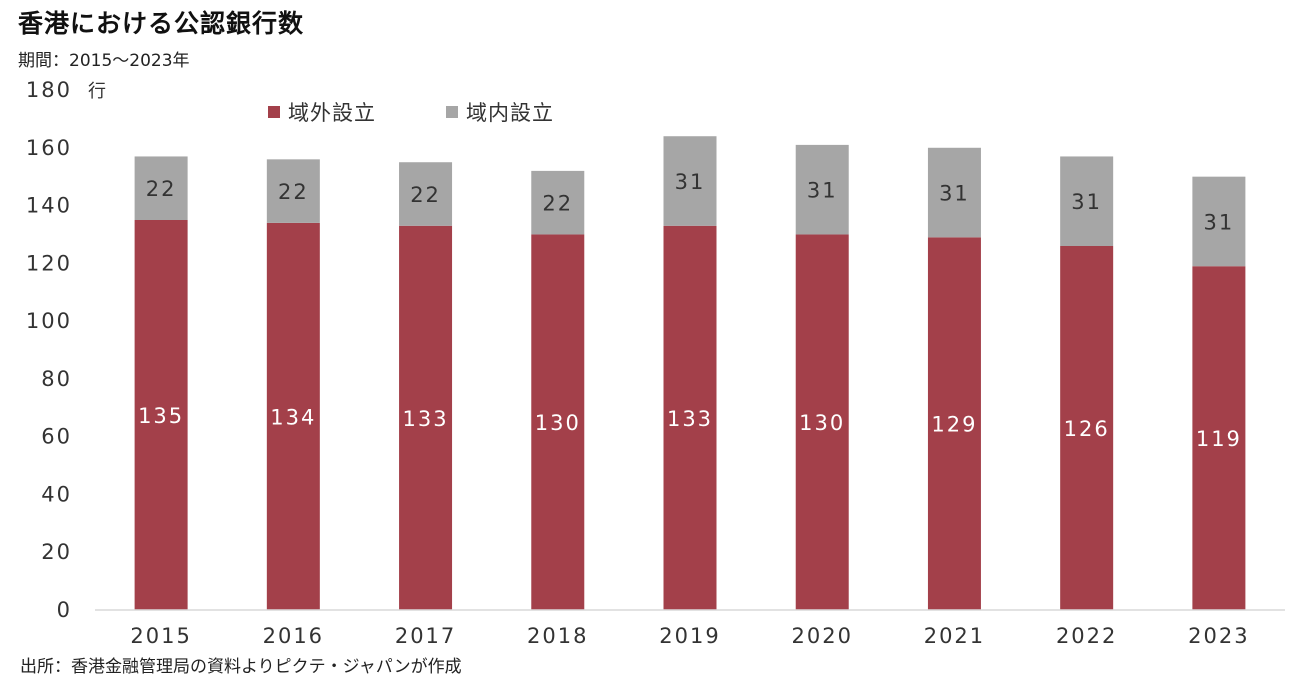 This screenshot has width=1301, height=681. What do you see at coordinates (49, 321) in the screenshot?
I see `y-tick-label: 100` at bounding box center [49, 321].